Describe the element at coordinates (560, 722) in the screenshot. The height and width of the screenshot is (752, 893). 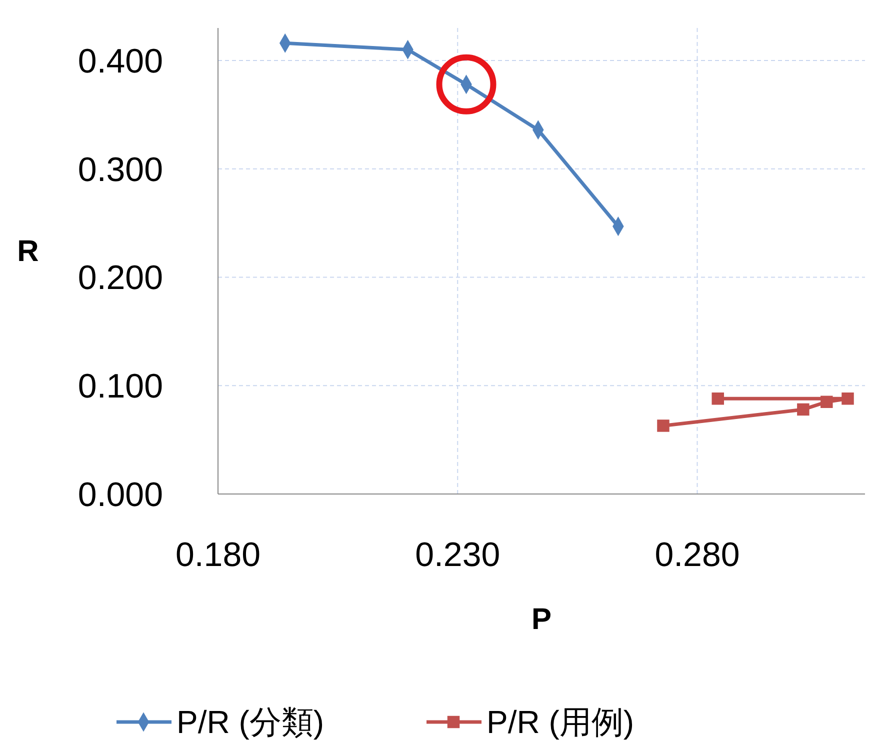
I see `legend-label: P/R (用例)` at that location.